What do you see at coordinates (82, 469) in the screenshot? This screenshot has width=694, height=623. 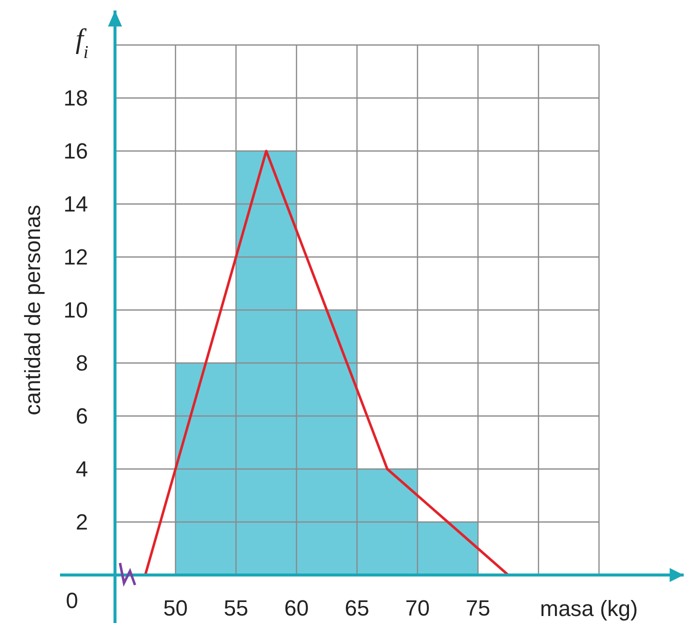 I see `y-tick-label: 4` at bounding box center [82, 469].